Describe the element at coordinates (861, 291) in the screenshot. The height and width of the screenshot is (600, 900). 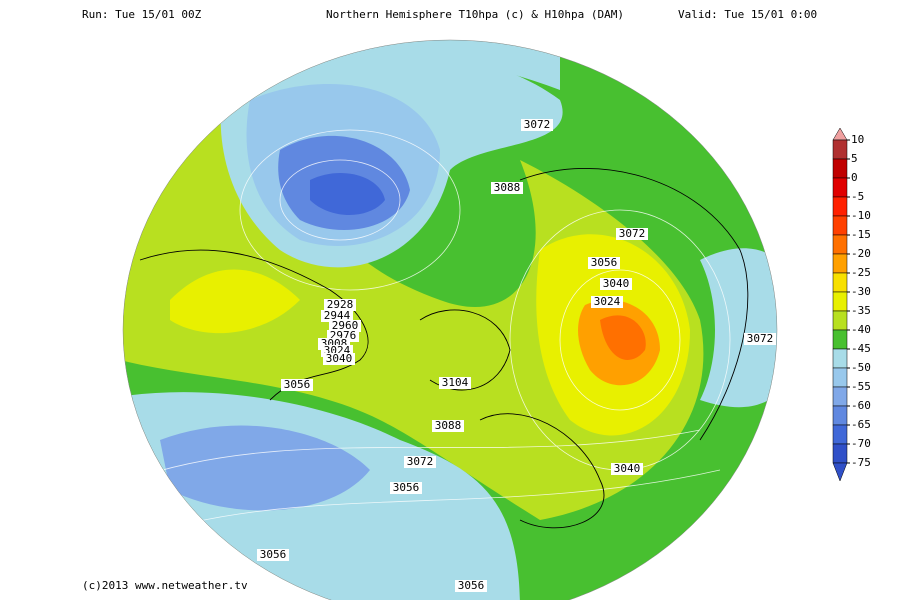
I see `colorbar-label: -30` at that location.